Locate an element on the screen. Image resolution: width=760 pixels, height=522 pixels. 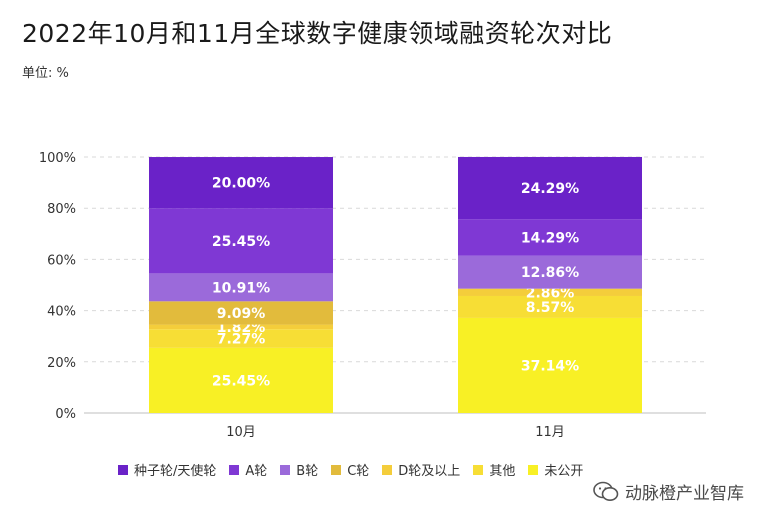
legend-item: B轮 is located at coordinates (299, 469).